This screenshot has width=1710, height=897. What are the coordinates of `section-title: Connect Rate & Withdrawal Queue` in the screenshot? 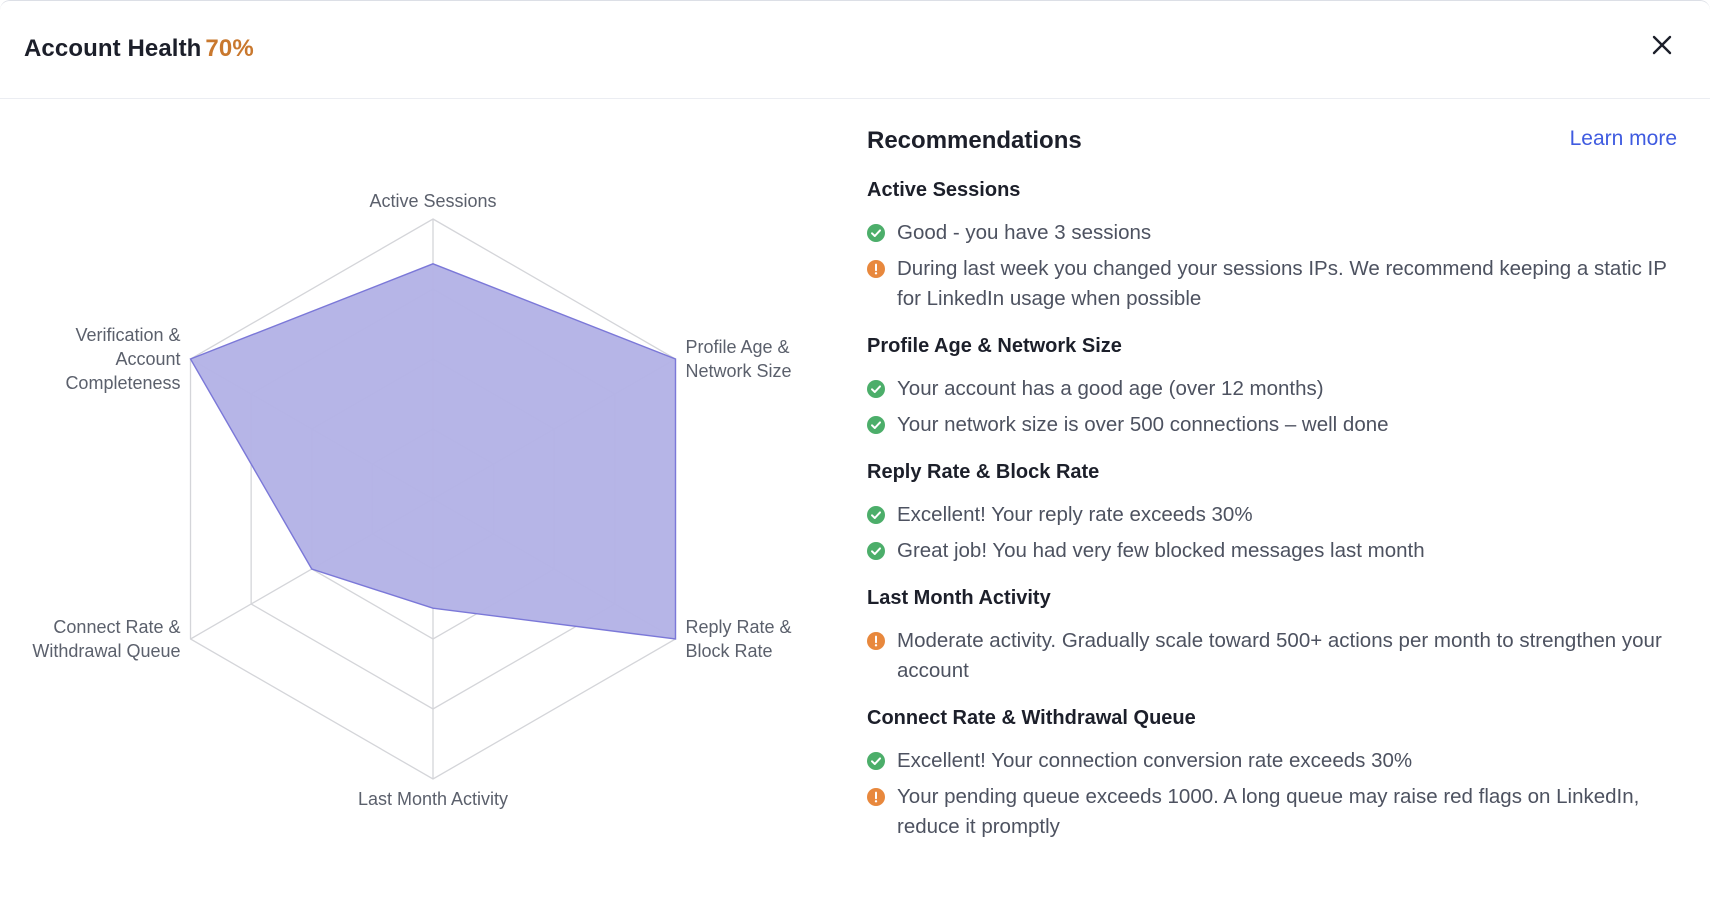 It's located at (1031, 718).